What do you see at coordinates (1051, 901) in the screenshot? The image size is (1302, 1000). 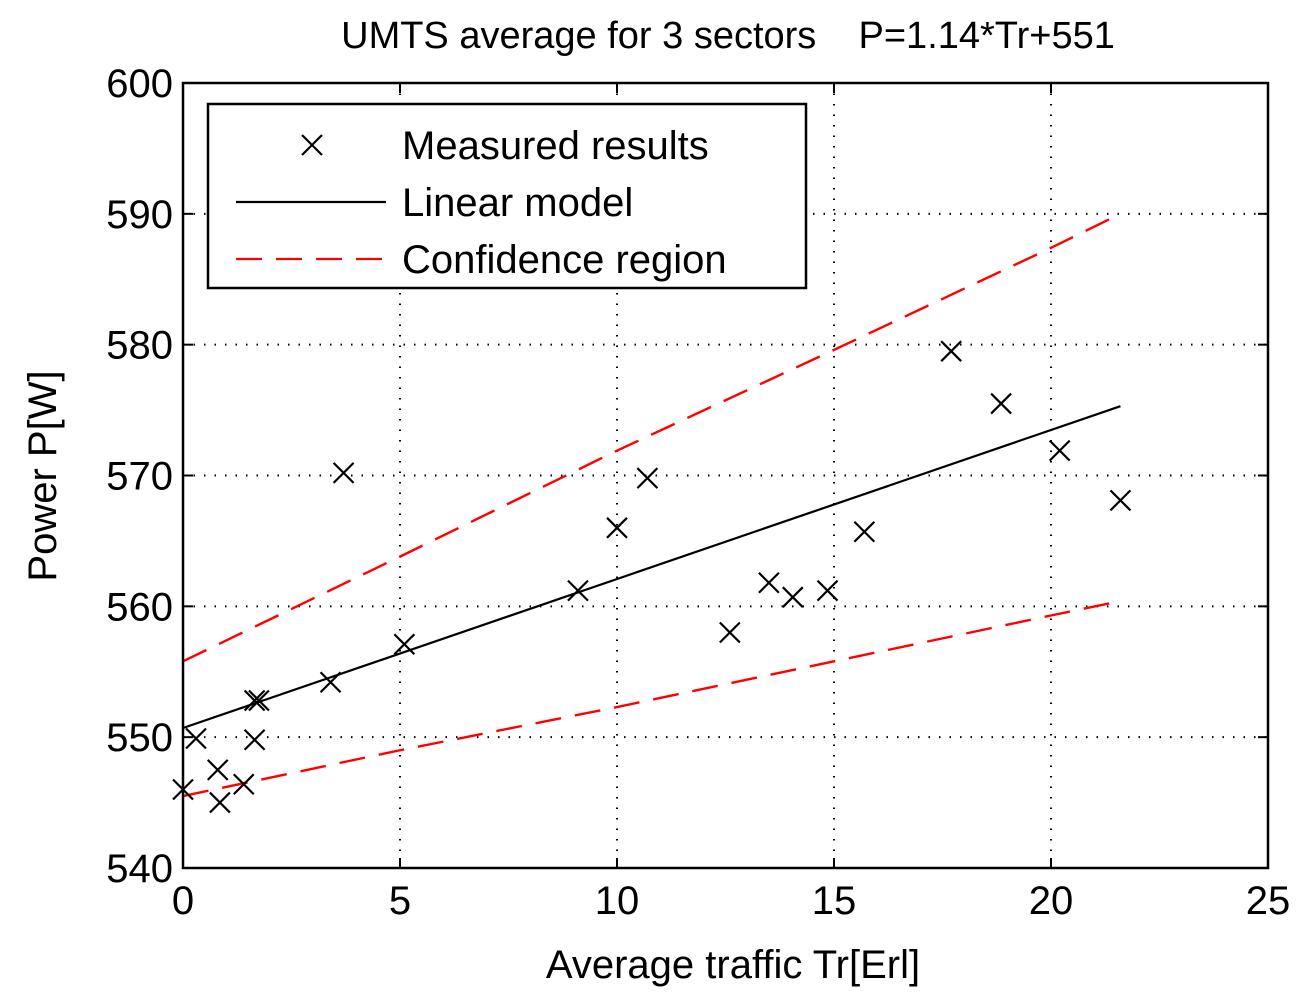 I see `x-tick-label: 20` at bounding box center [1051, 901].